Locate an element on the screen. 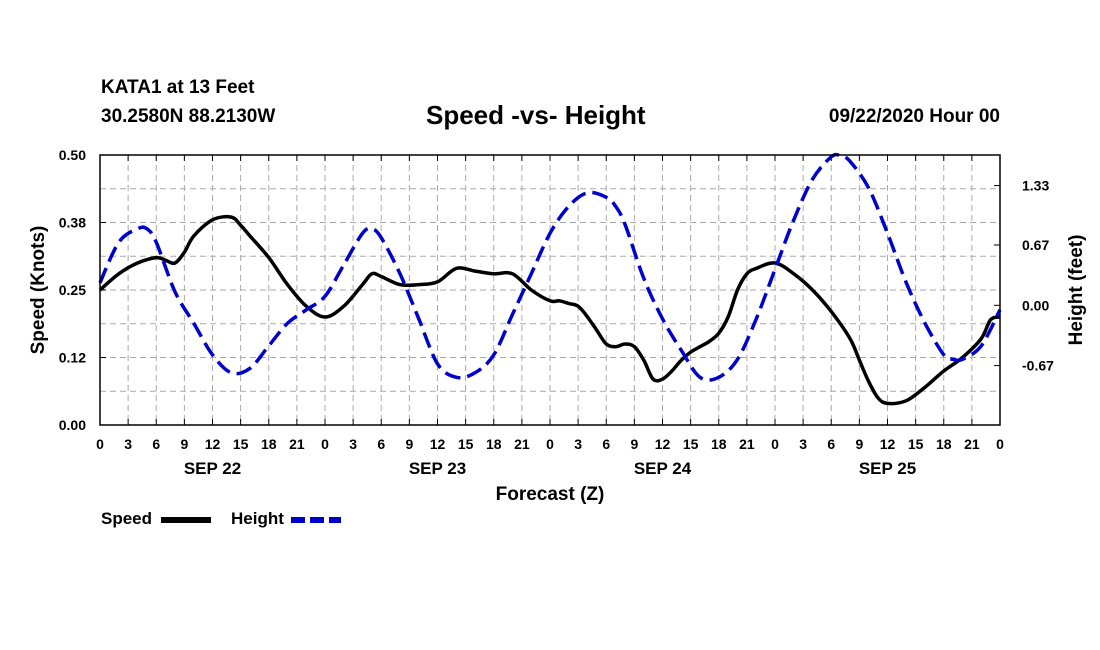  forecast-timestamp: 09/22/2020 Hour 00 is located at coordinates (914, 116).